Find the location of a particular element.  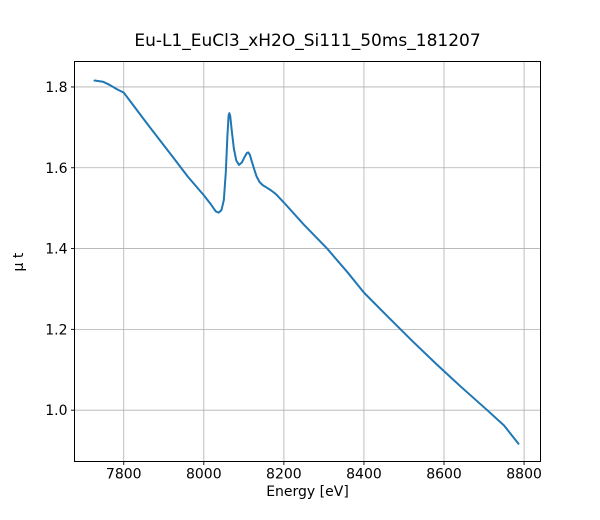

y-tick-label: 1.8 is located at coordinates (56, 88).